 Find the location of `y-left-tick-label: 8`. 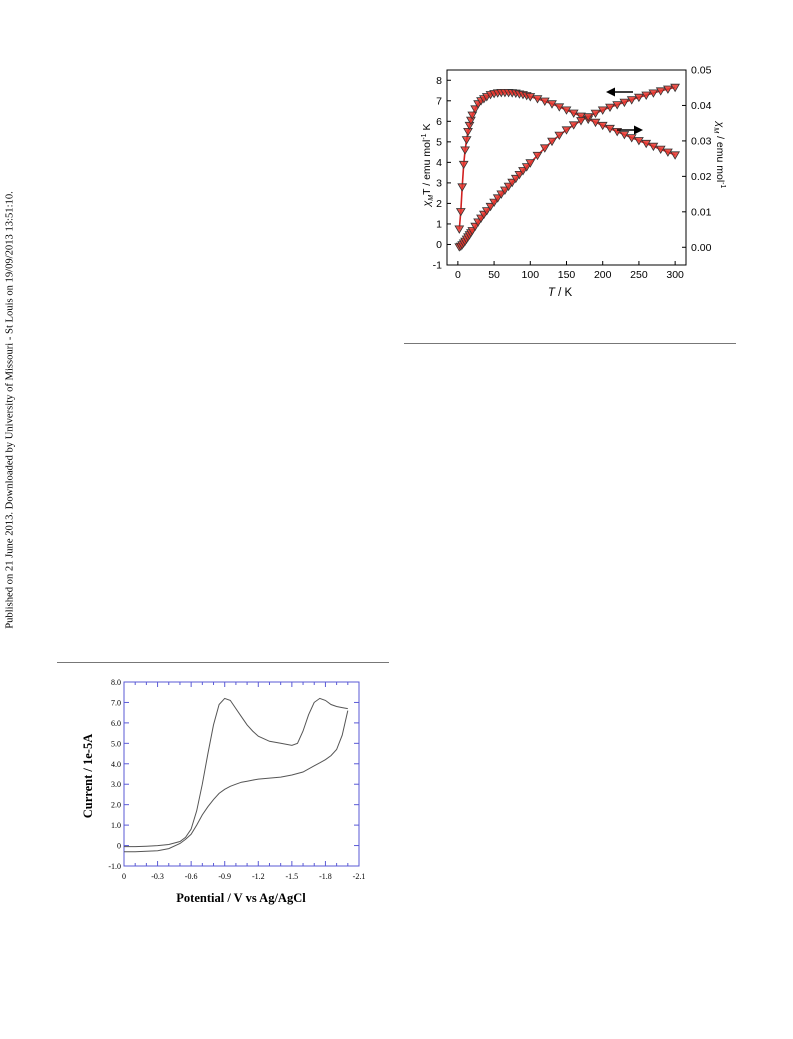

y-left-tick-label: 8 is located at coordinates (439, 81).